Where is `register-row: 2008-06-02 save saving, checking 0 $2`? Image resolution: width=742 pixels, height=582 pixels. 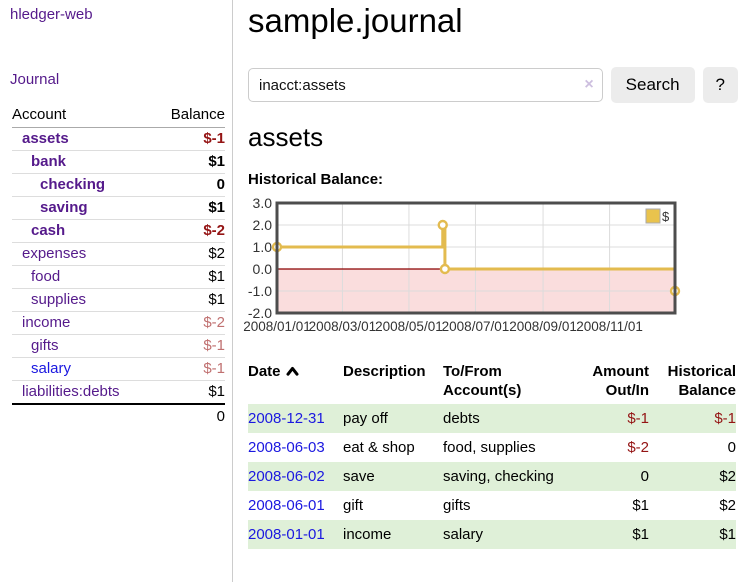
register-row: 2008-06-02 save saving, checking 0 $2 is located at coordinates (492, 476).